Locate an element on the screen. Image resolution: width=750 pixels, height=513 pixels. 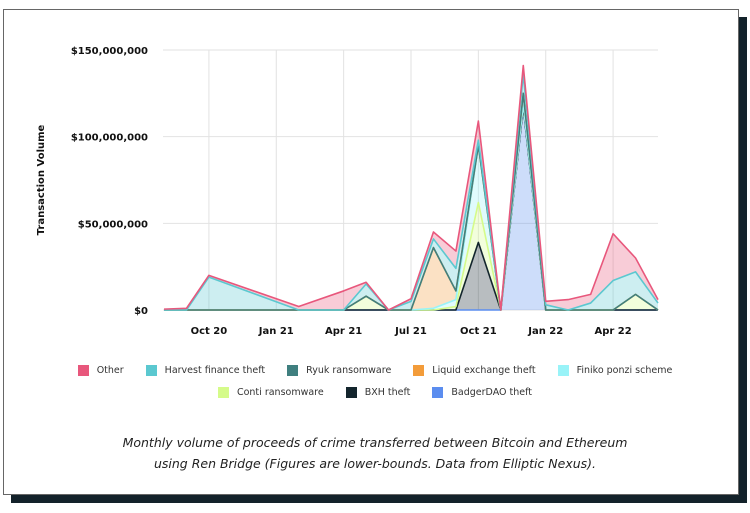
legend-item: Liquid exchange theft is located at coordinates (474, 370).